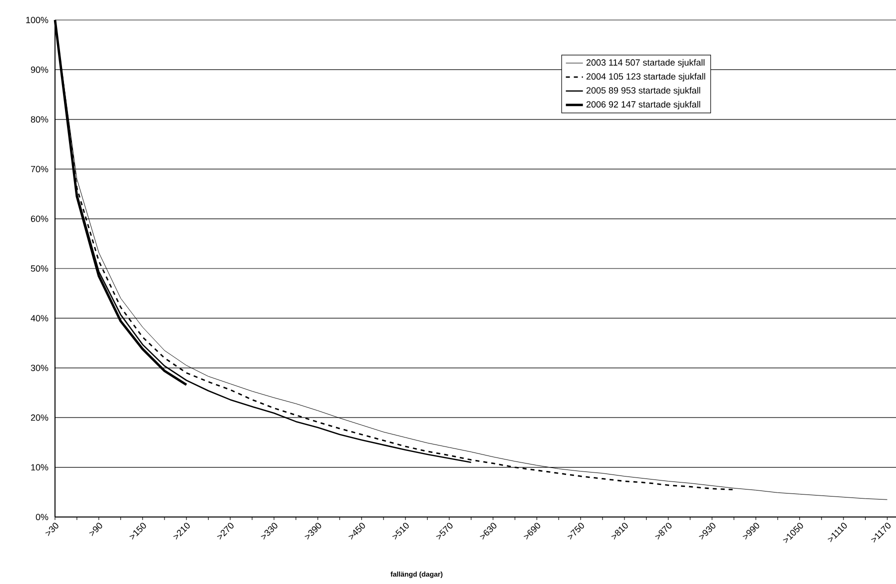 The width and height of the screenshot is (896, 584). What do you see at coordinates (39, 119) in the screenshot?
I see `y-tick-label: 80%` at bounding box center [39, 119].